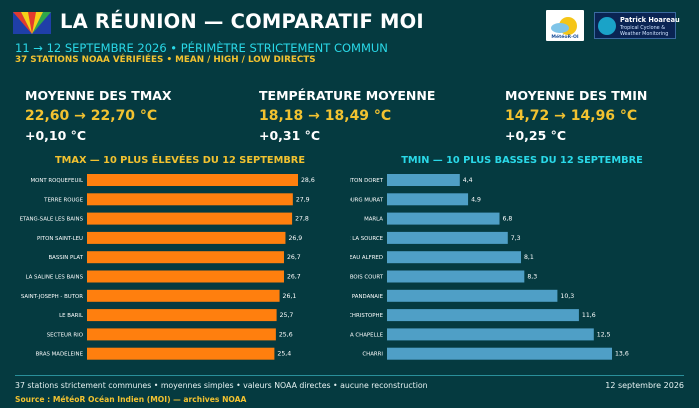  What do you see at coordinates (589, 315) in the screenshot?
I see `data-label: 11,6` at bounding box center [589, 315].